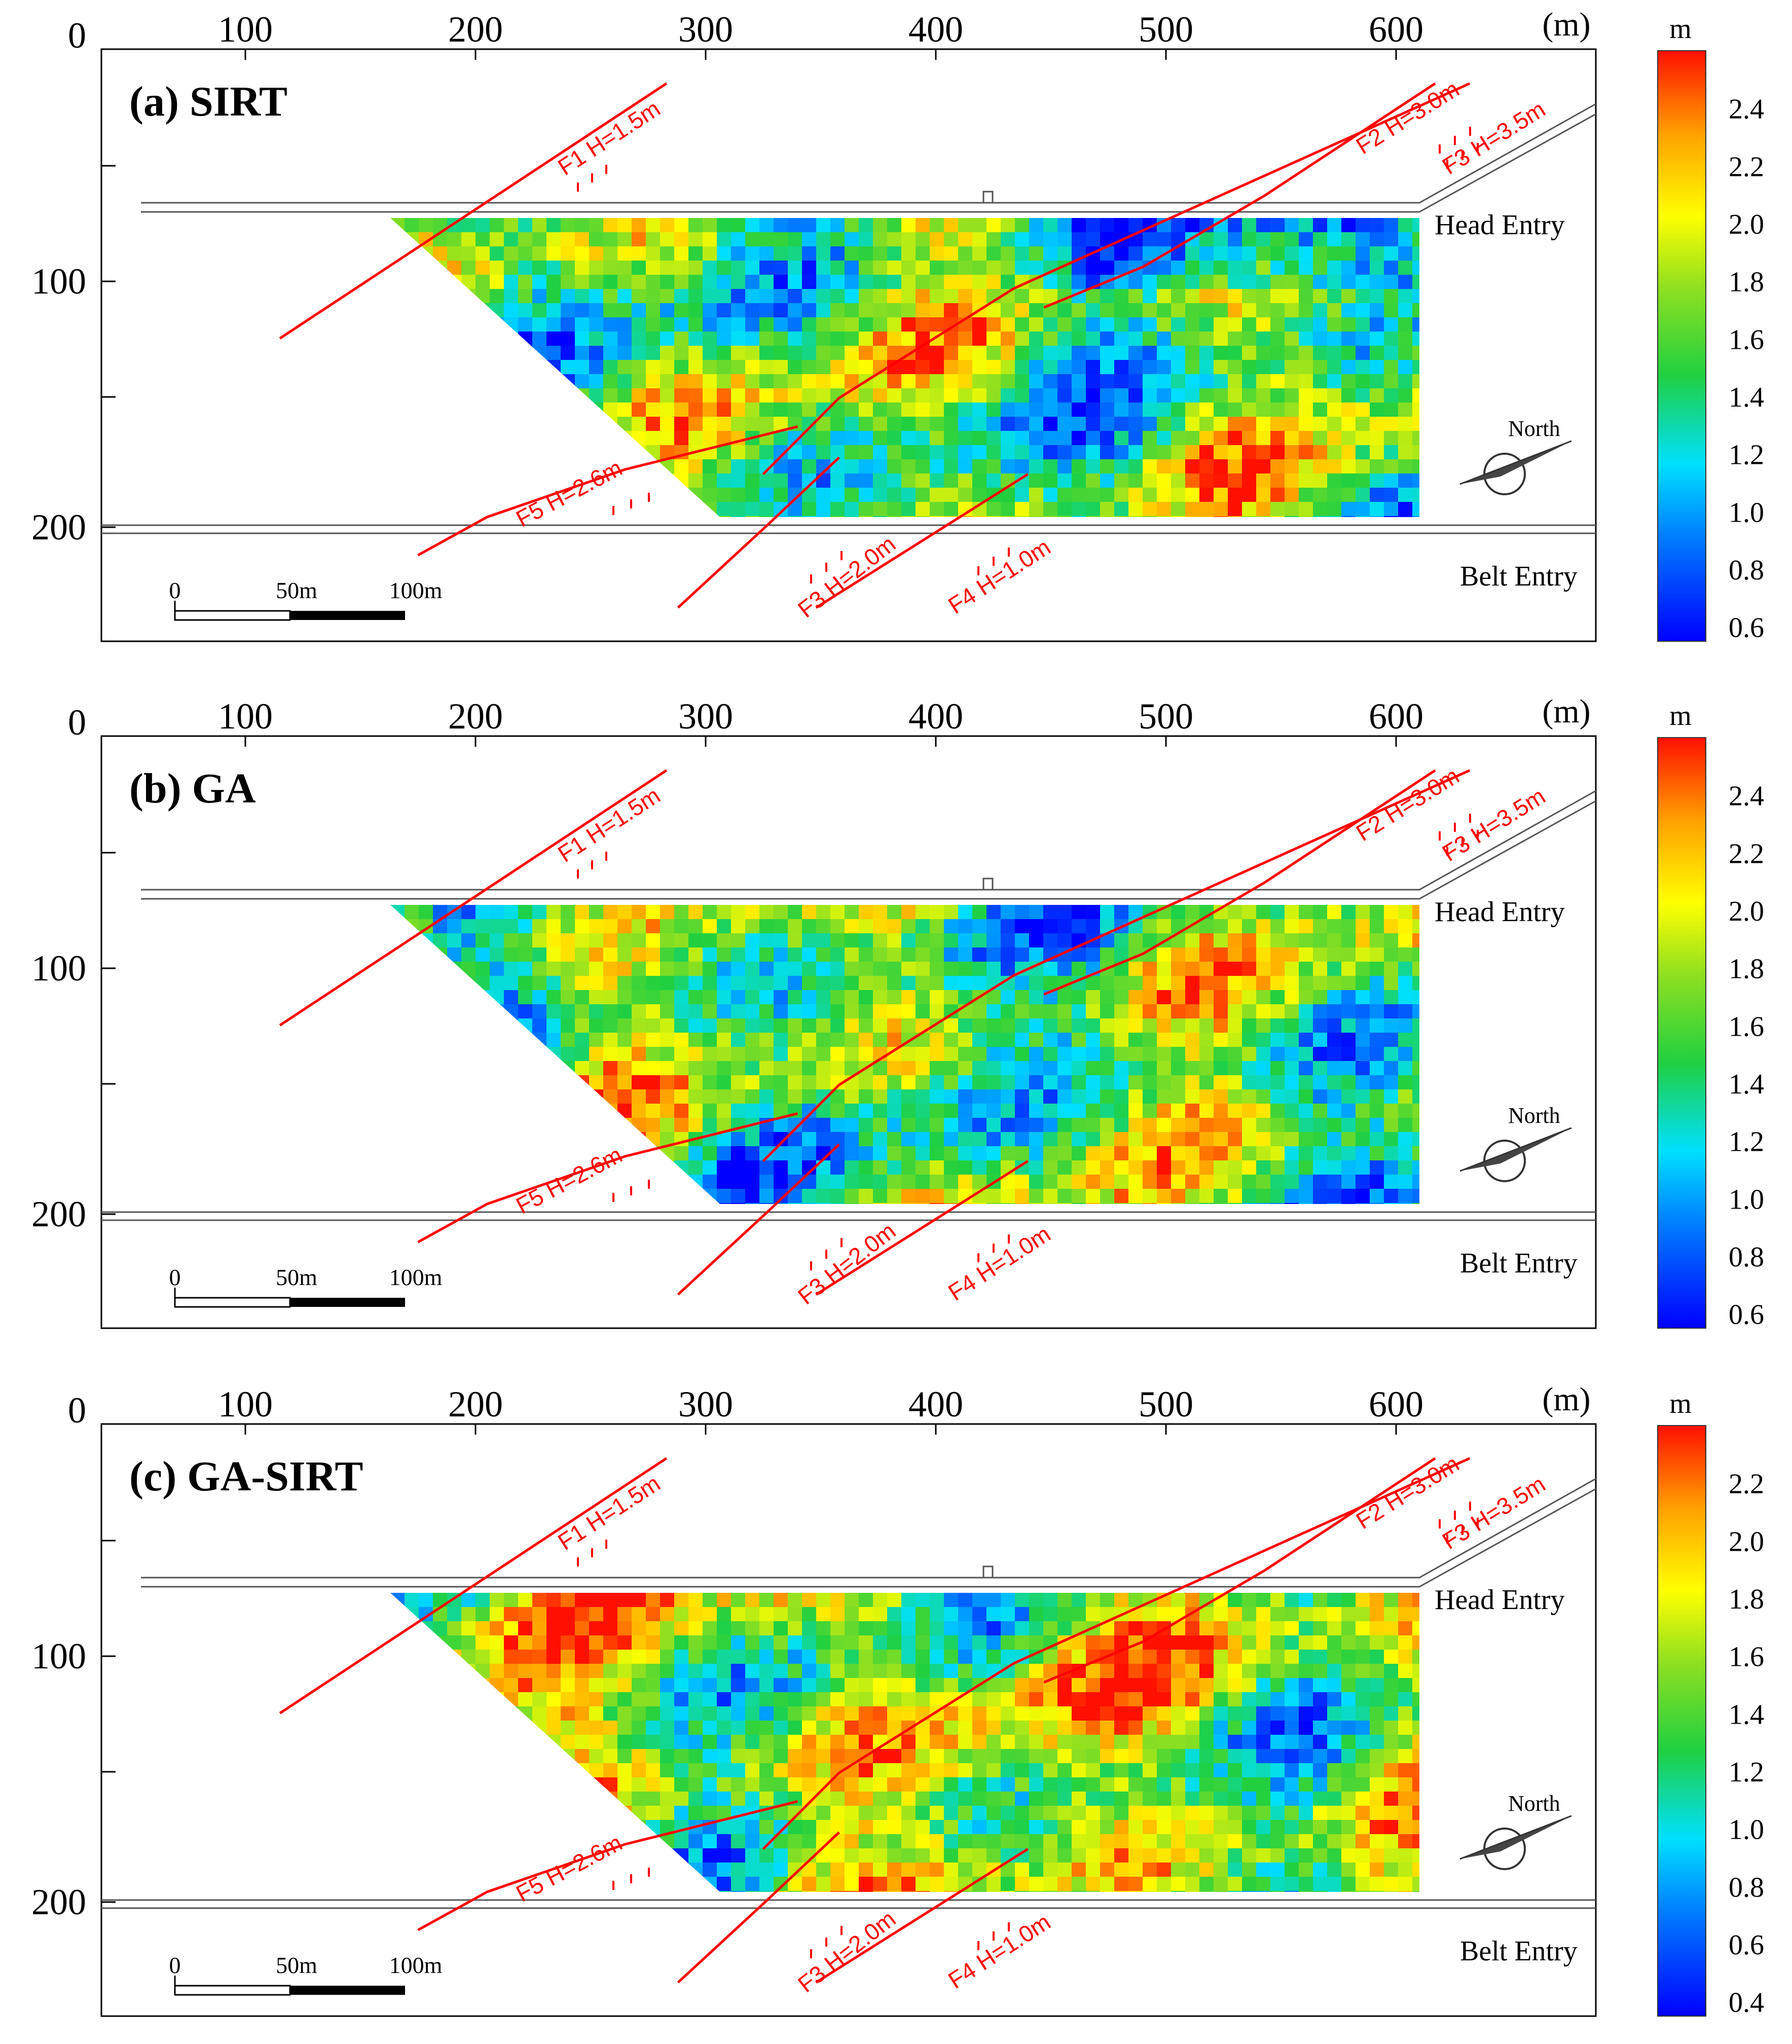  I want to click on colorbar-tick-label: 0.8, so click(1746, 570).